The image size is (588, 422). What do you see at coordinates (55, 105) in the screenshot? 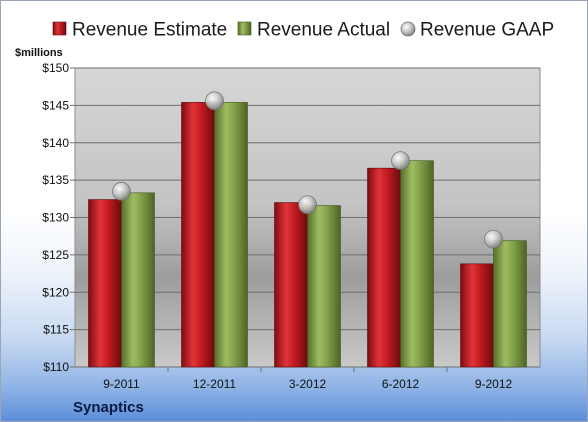
I see `y-tick-label: $145` at bounding box center [55, 105].